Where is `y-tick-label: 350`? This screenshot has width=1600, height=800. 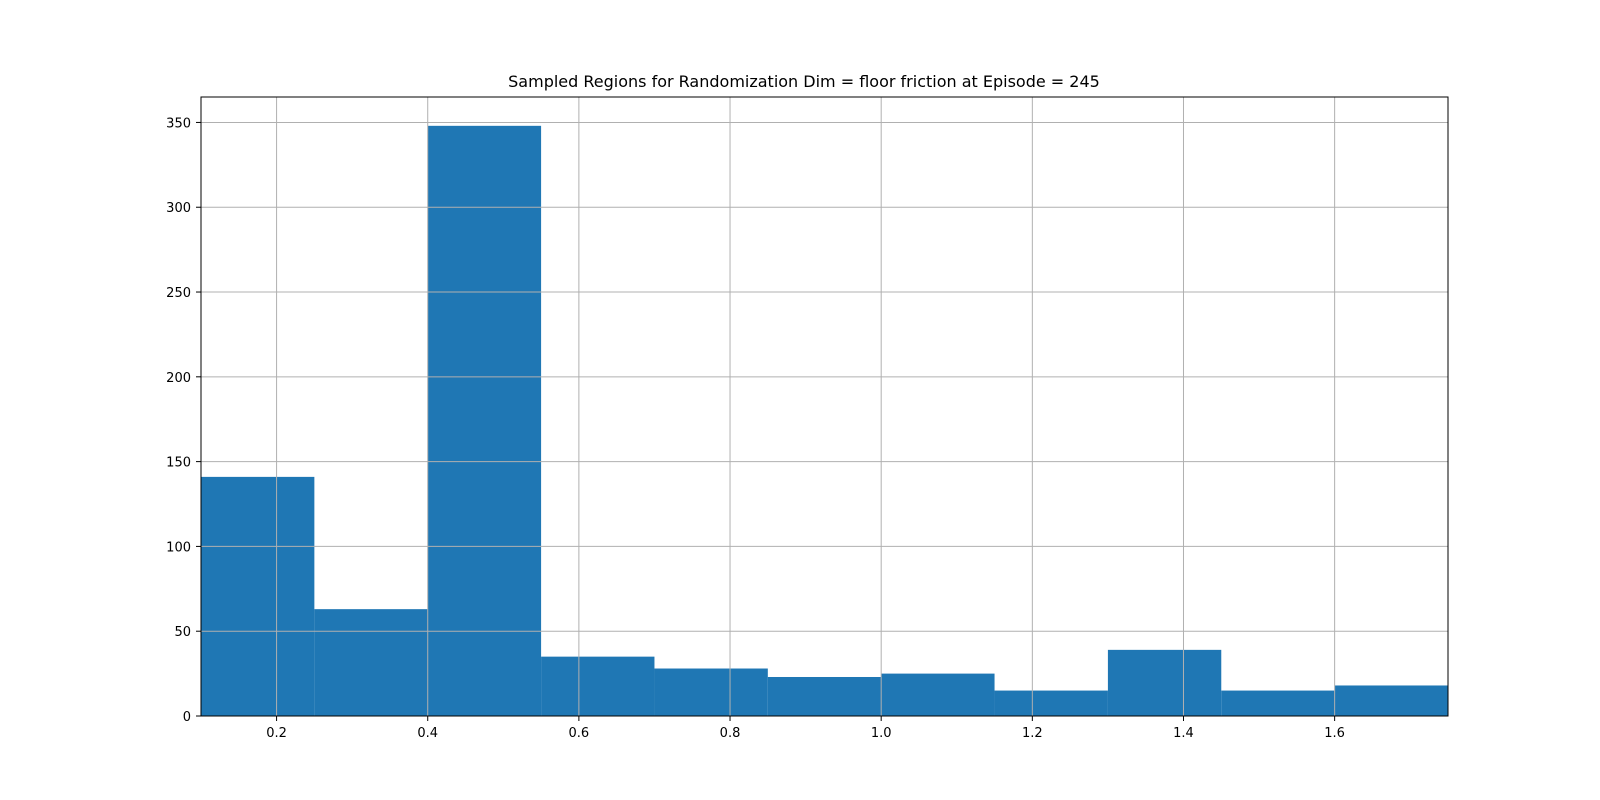 y-tick-label: 350 is located at coordinates (178, 123).